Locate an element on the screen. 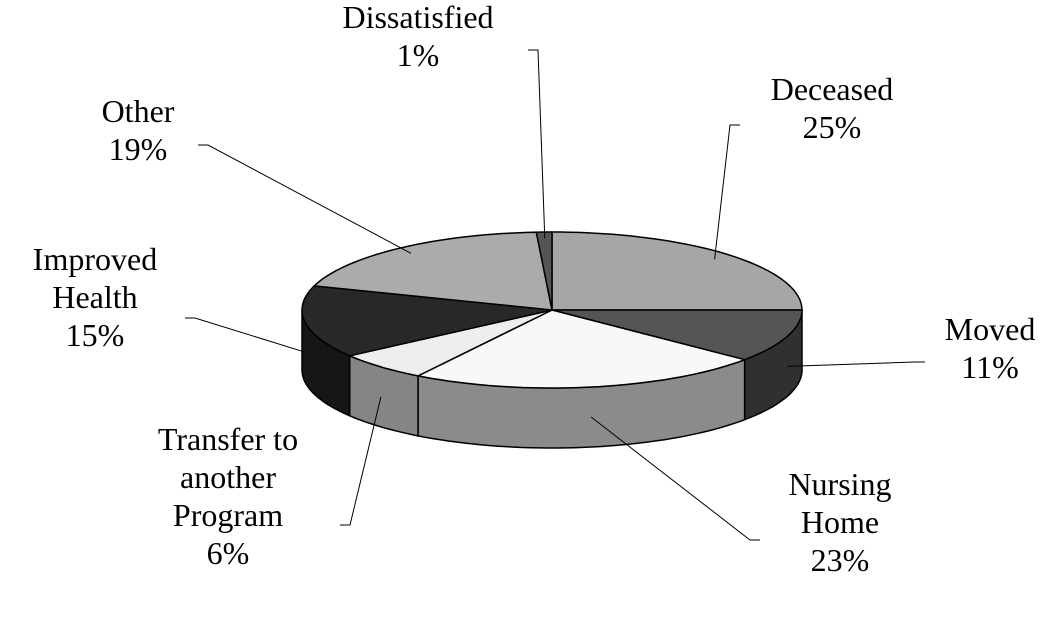  label-line: Other is located at coordinates (138, 111).